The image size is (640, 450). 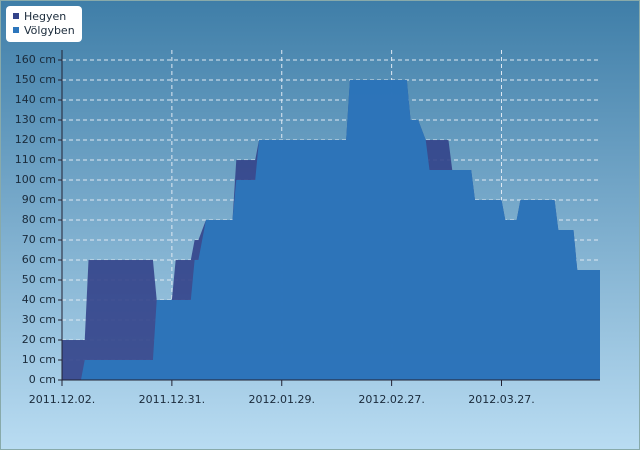 What do you see at coordinates (39, 339) in the screenshot?
I see `y-tick-label: 20 cm` at bounding box center [39, 339].